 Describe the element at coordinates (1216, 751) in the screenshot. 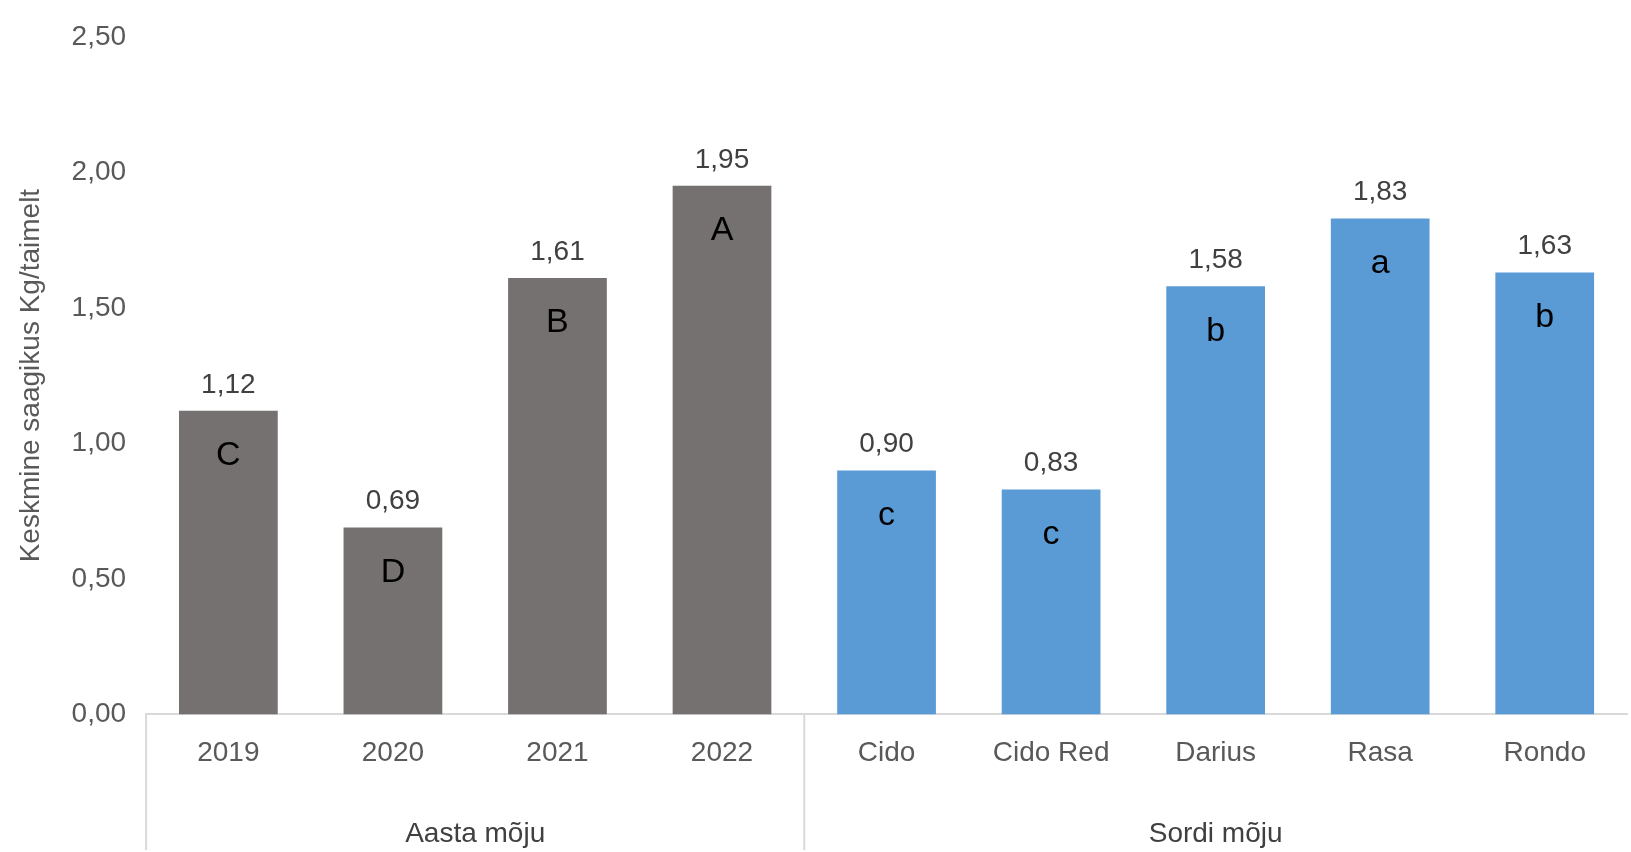

I see `x-tick-label: Darius` at that location.